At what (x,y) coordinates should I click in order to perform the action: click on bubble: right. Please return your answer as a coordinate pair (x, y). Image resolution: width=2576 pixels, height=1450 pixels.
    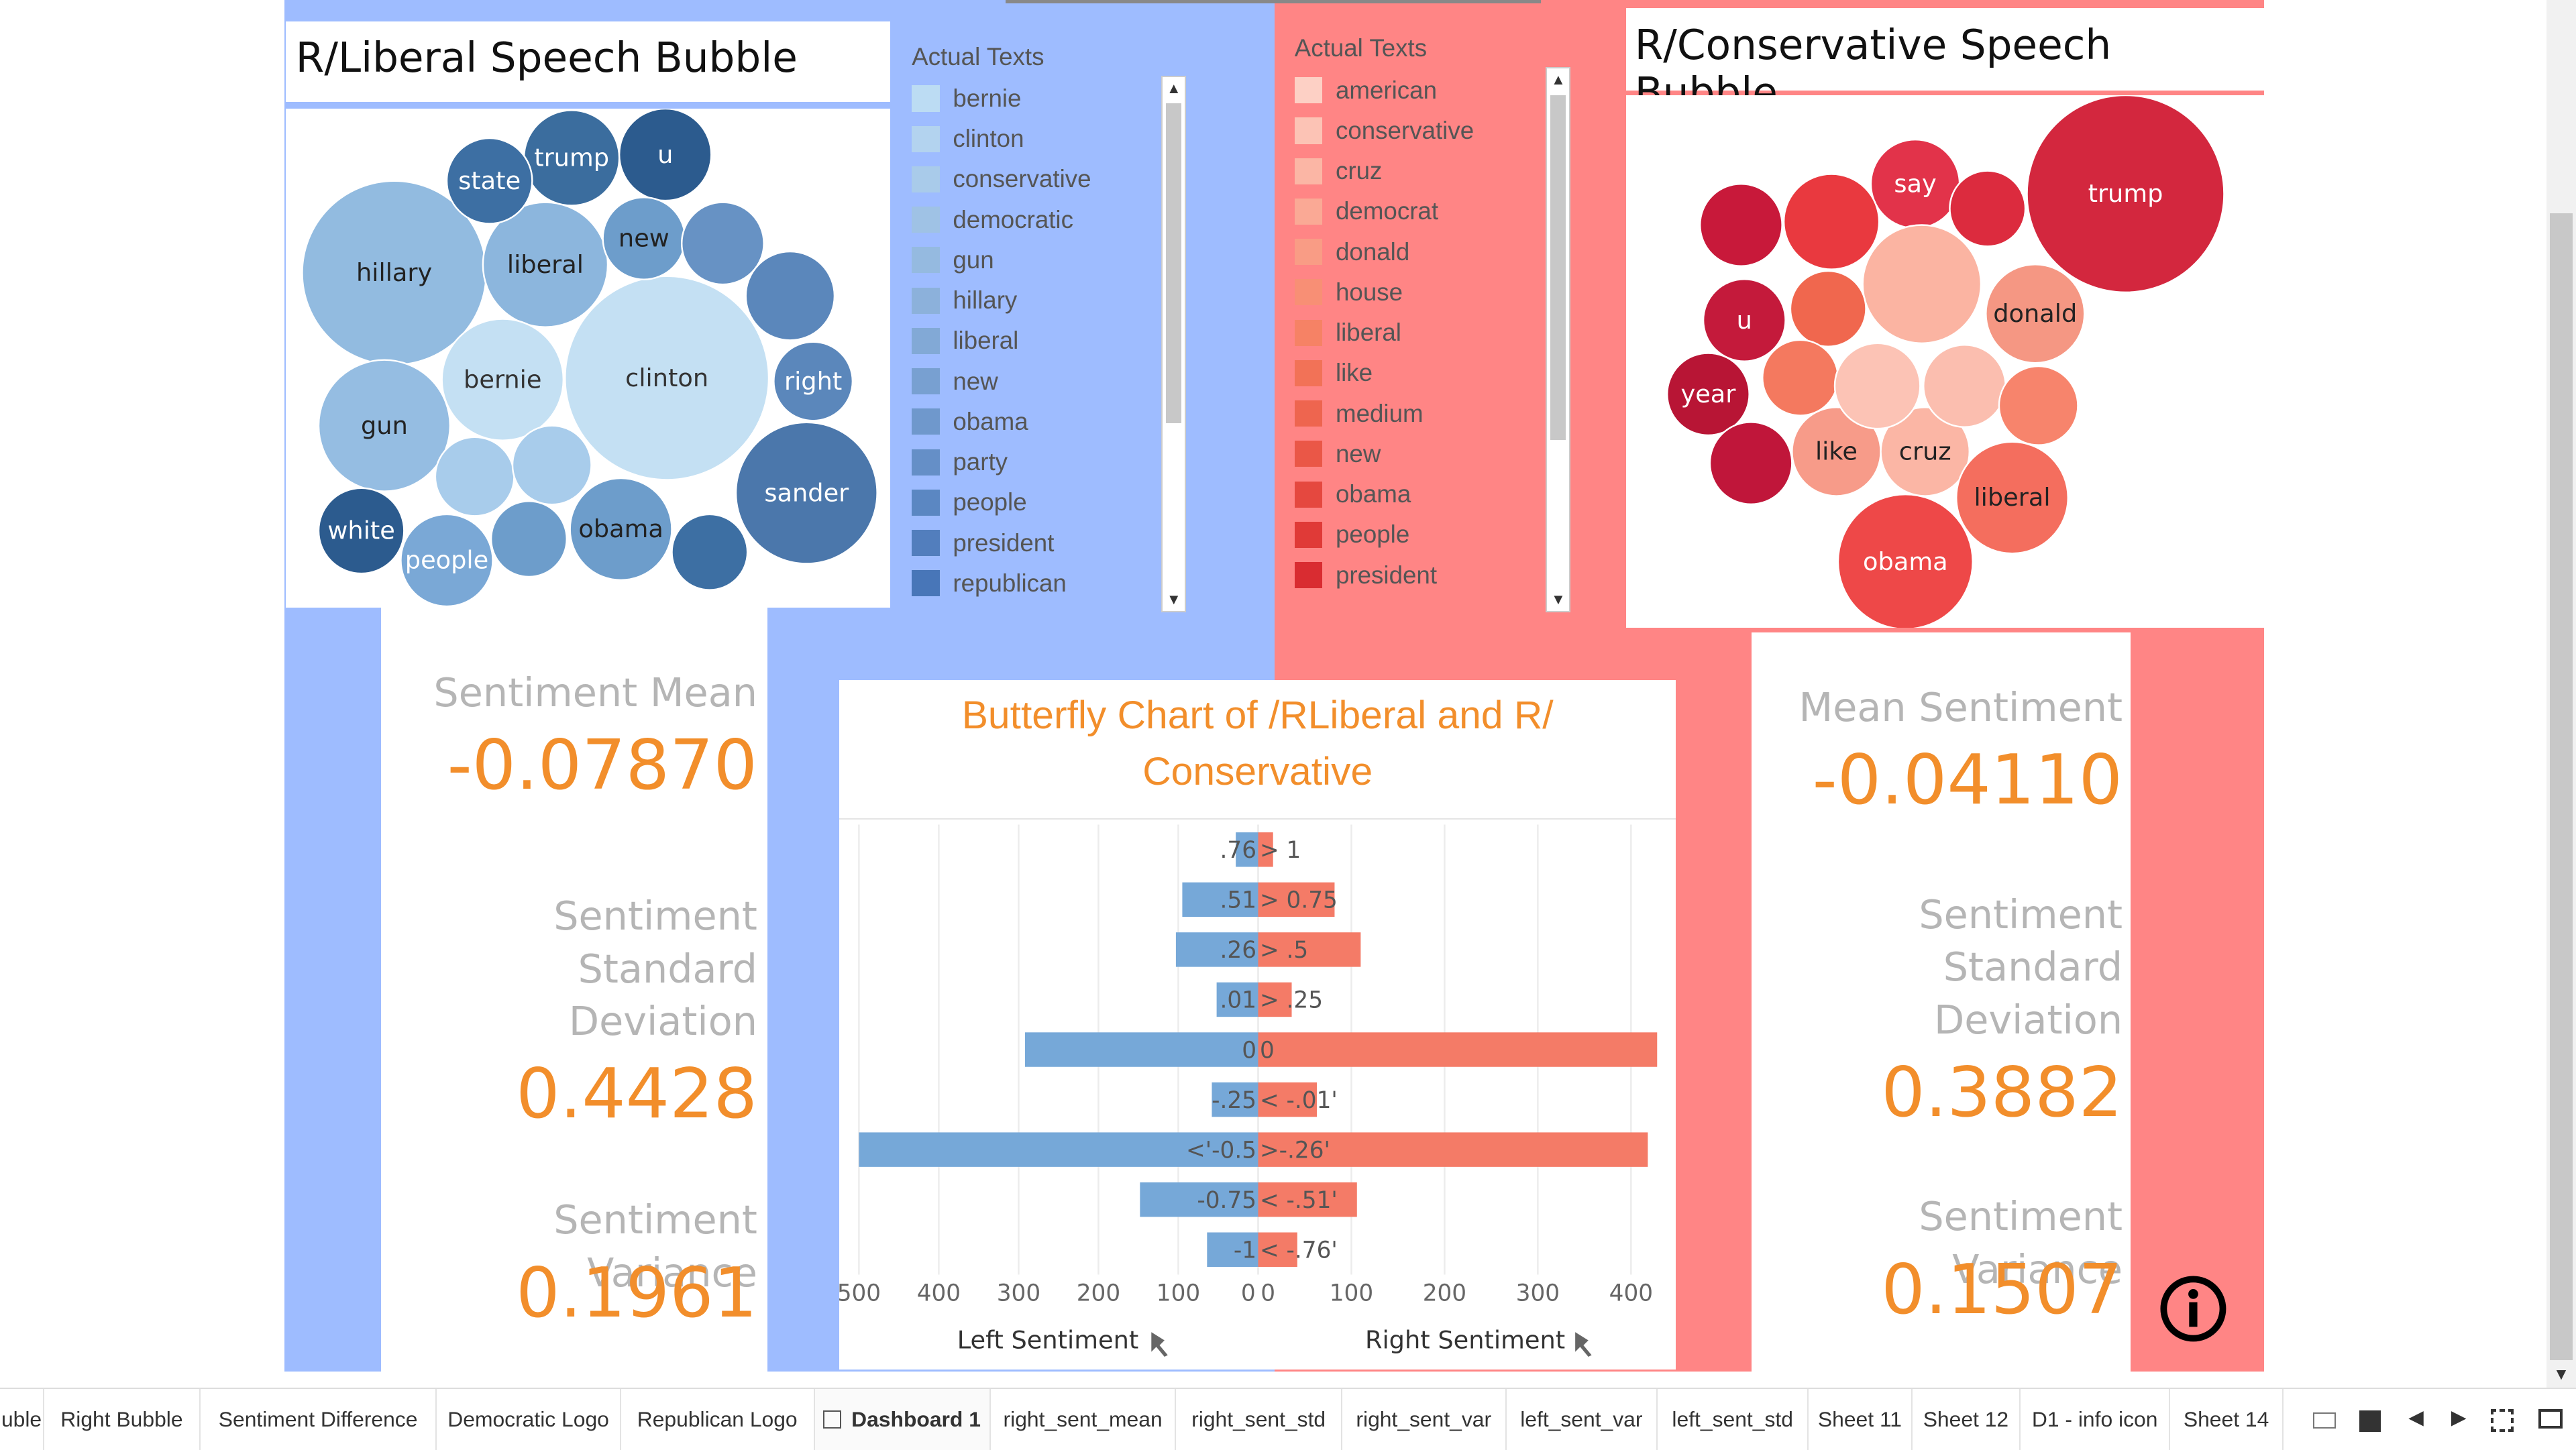
    Looking at the image, I should click on (813, 381).